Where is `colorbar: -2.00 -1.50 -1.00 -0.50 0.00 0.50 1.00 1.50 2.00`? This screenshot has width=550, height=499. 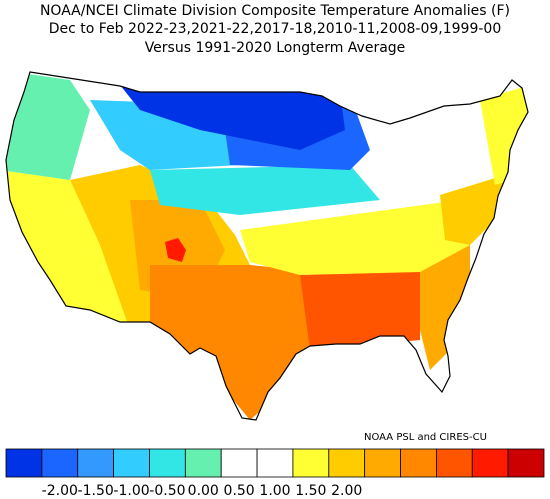 colorbar: -2.00 -1.50 -1.00 -0.50 0.00 0.50 1.00 1.50 2.00 is located at coordinates (275, 473).